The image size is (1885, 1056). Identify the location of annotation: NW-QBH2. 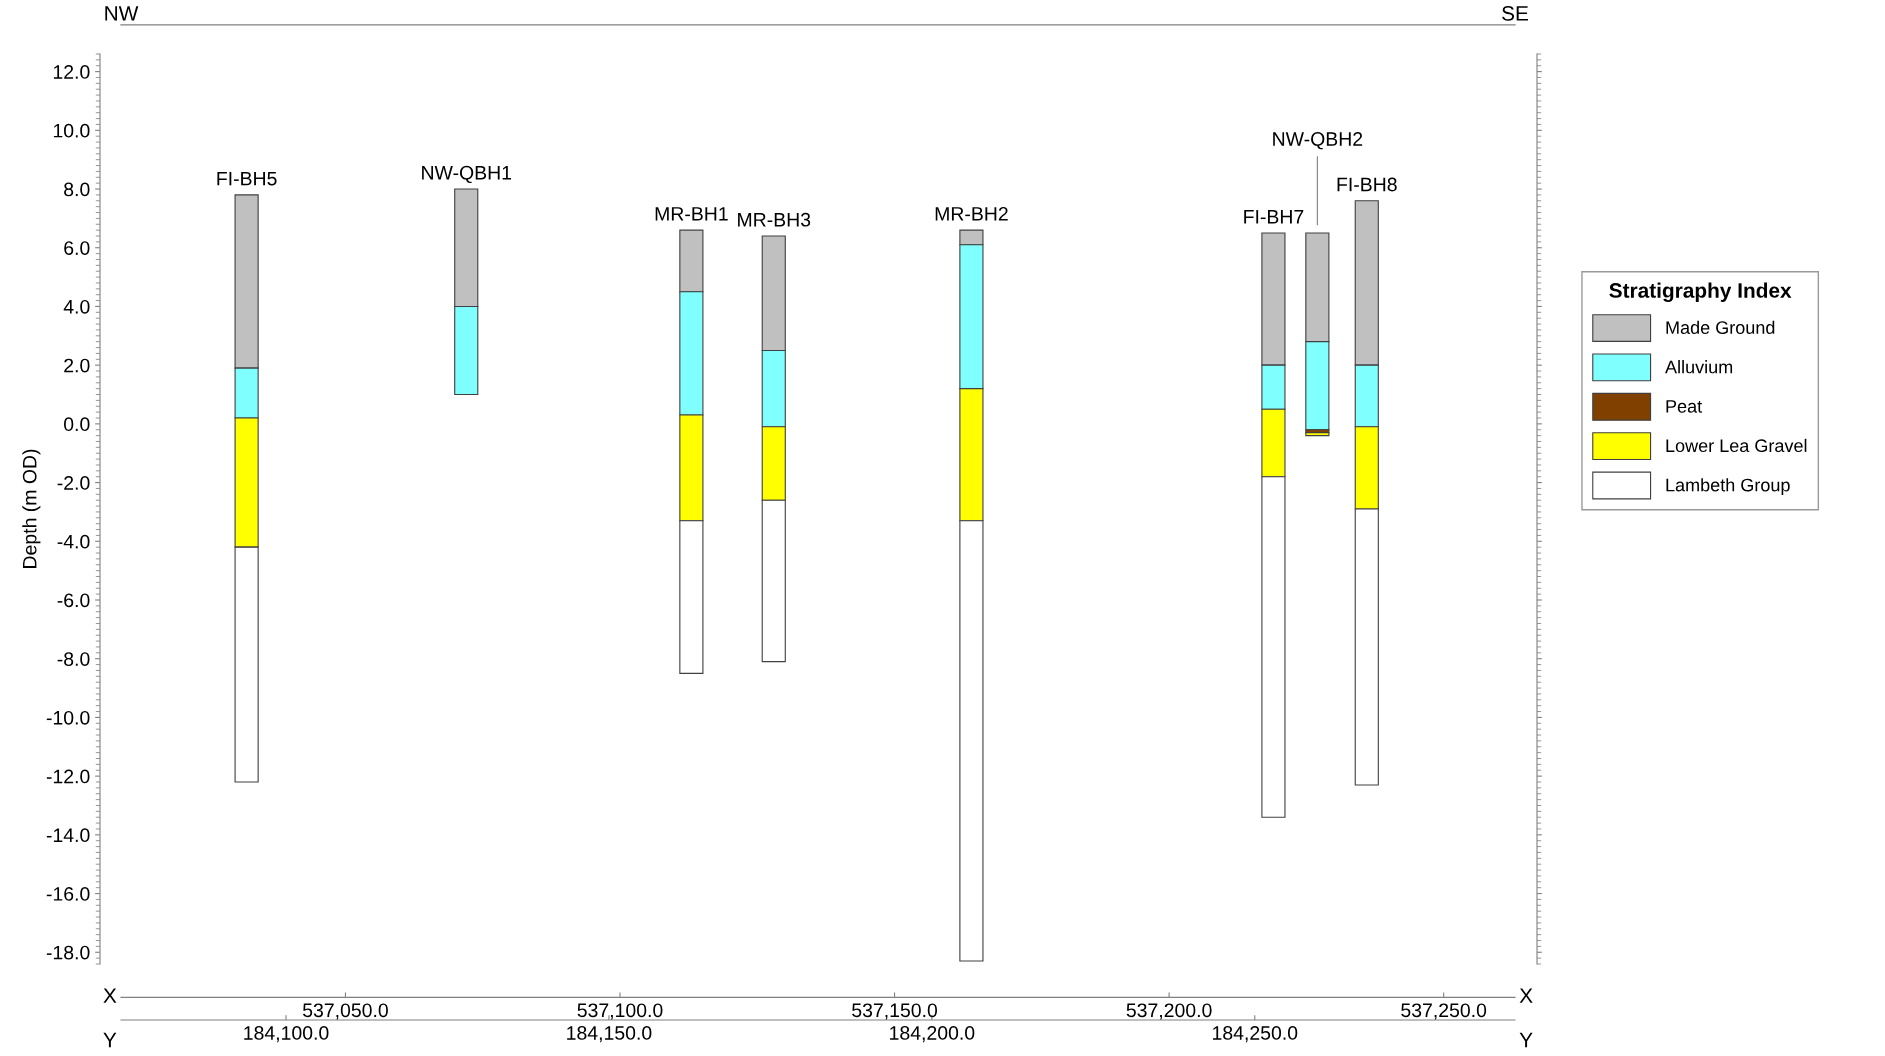
(1318, 141).